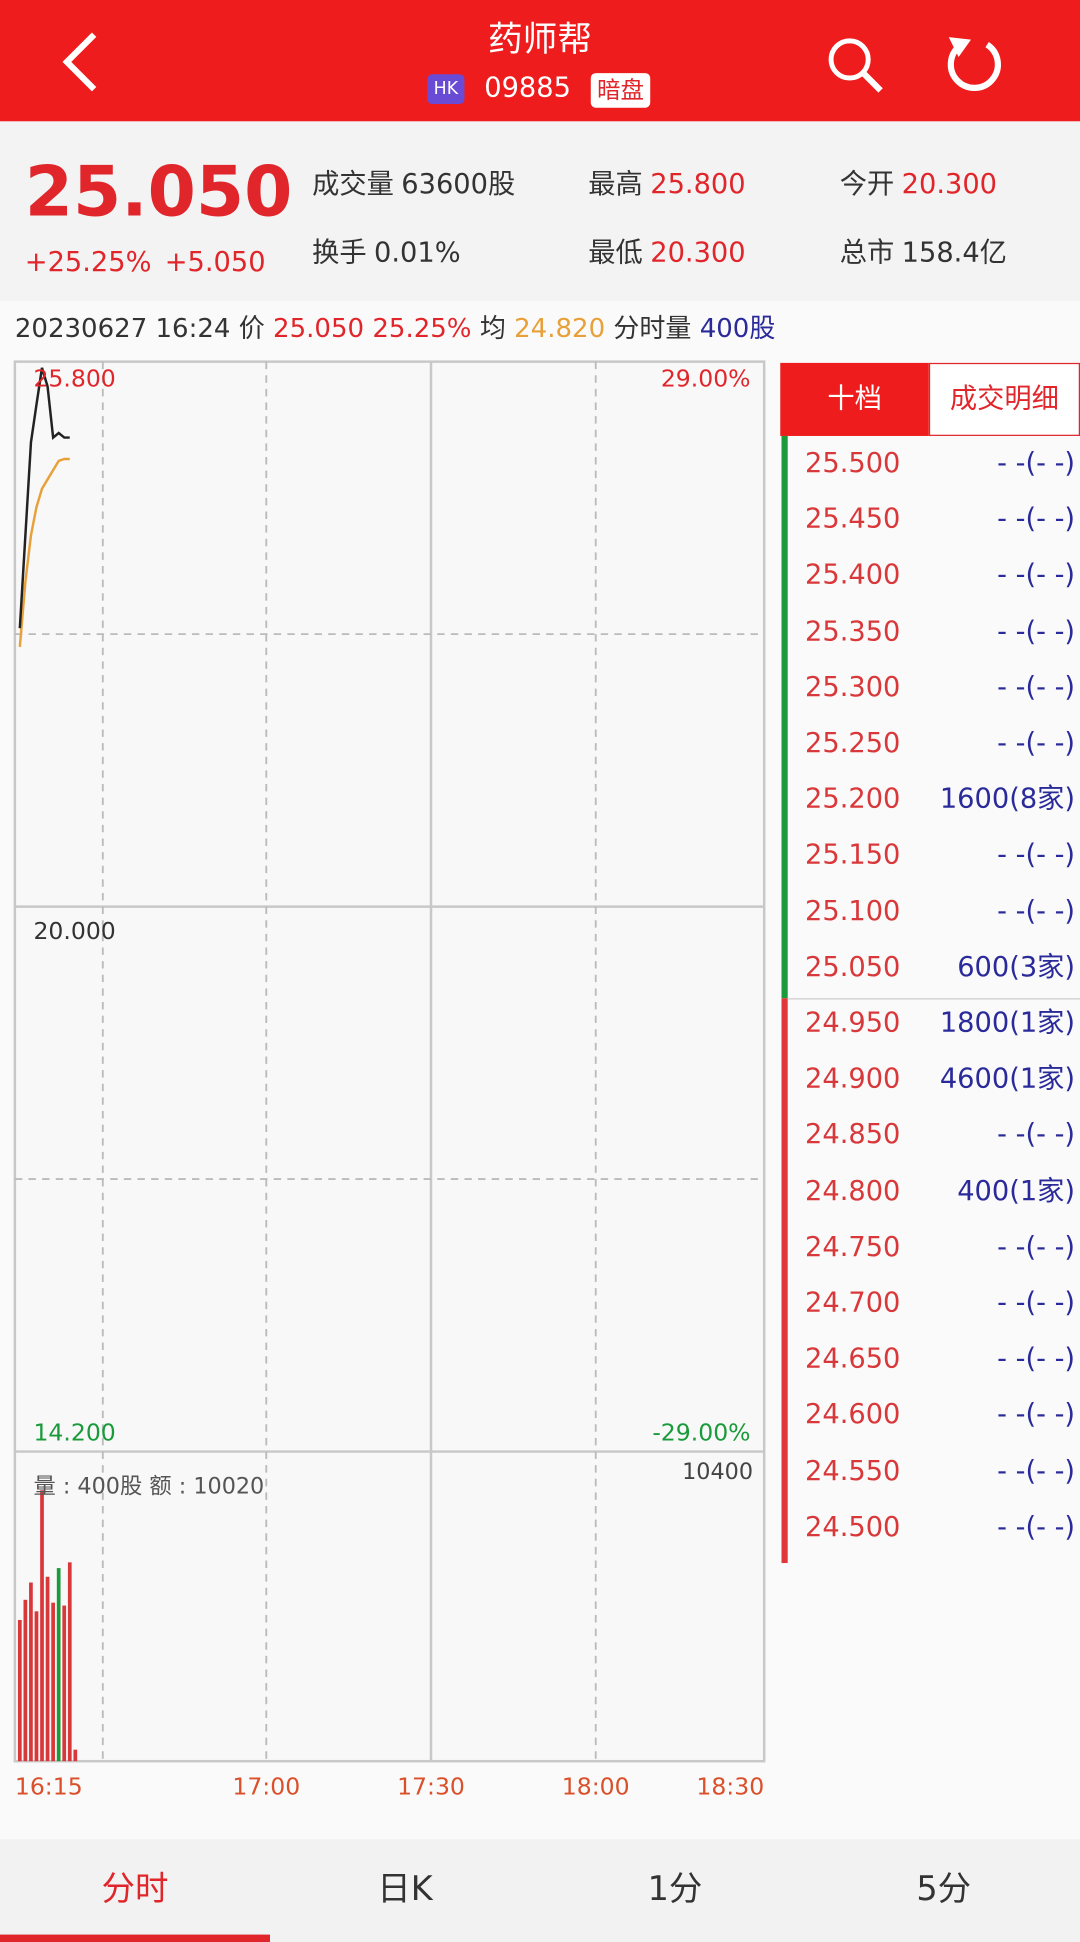  I want to click on book-volume: 600(3家), so click(1016, 968).